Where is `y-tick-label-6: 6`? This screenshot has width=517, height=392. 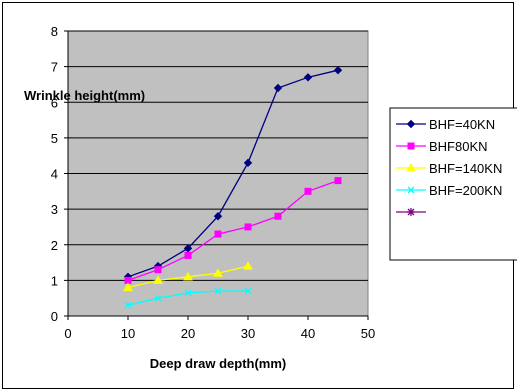 y-tick-label-6: 6 is located at coordinates (54, 102).